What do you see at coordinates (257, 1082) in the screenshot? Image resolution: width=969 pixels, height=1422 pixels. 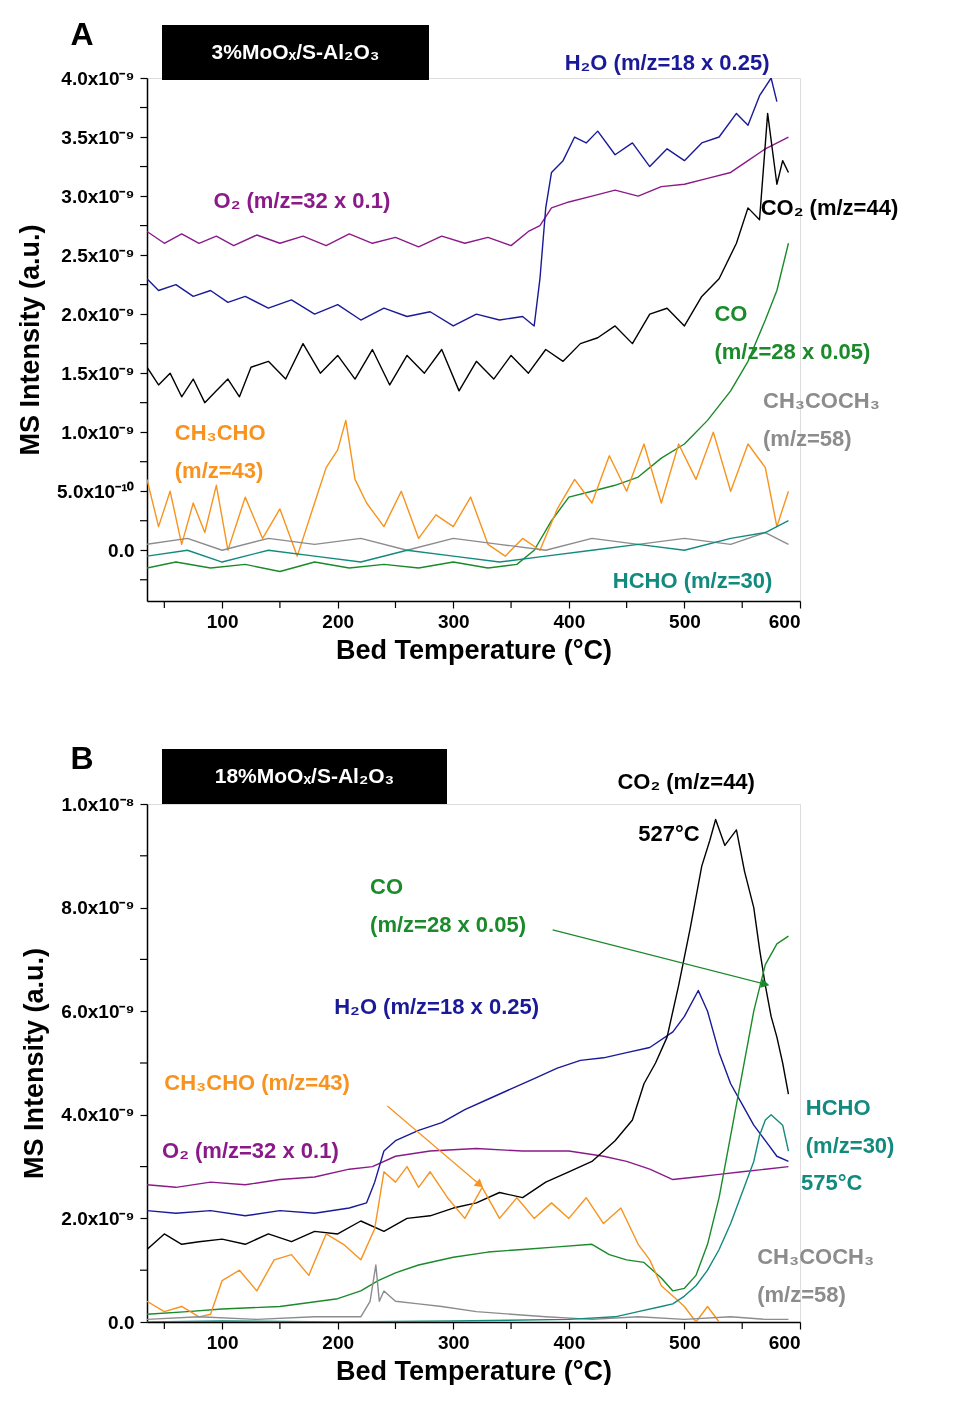 I see `text: CH₃CHO (m/z=43)` at bounding box center [257, 1082].